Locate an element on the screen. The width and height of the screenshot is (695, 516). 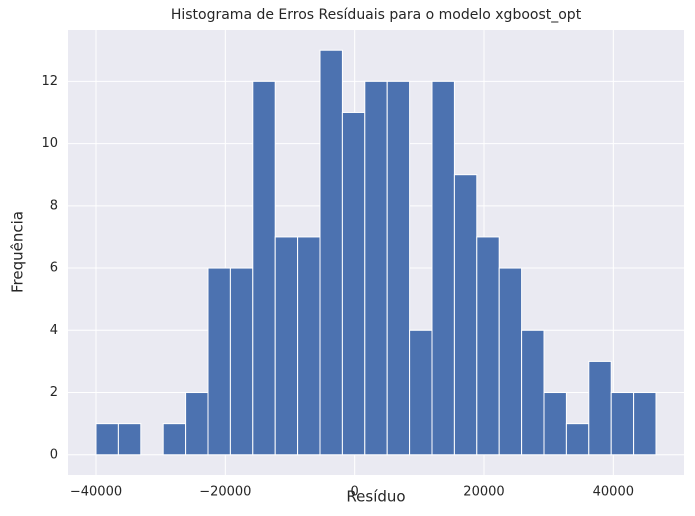
x-axis-label: Resíduo is located at coordinates (375, 497).